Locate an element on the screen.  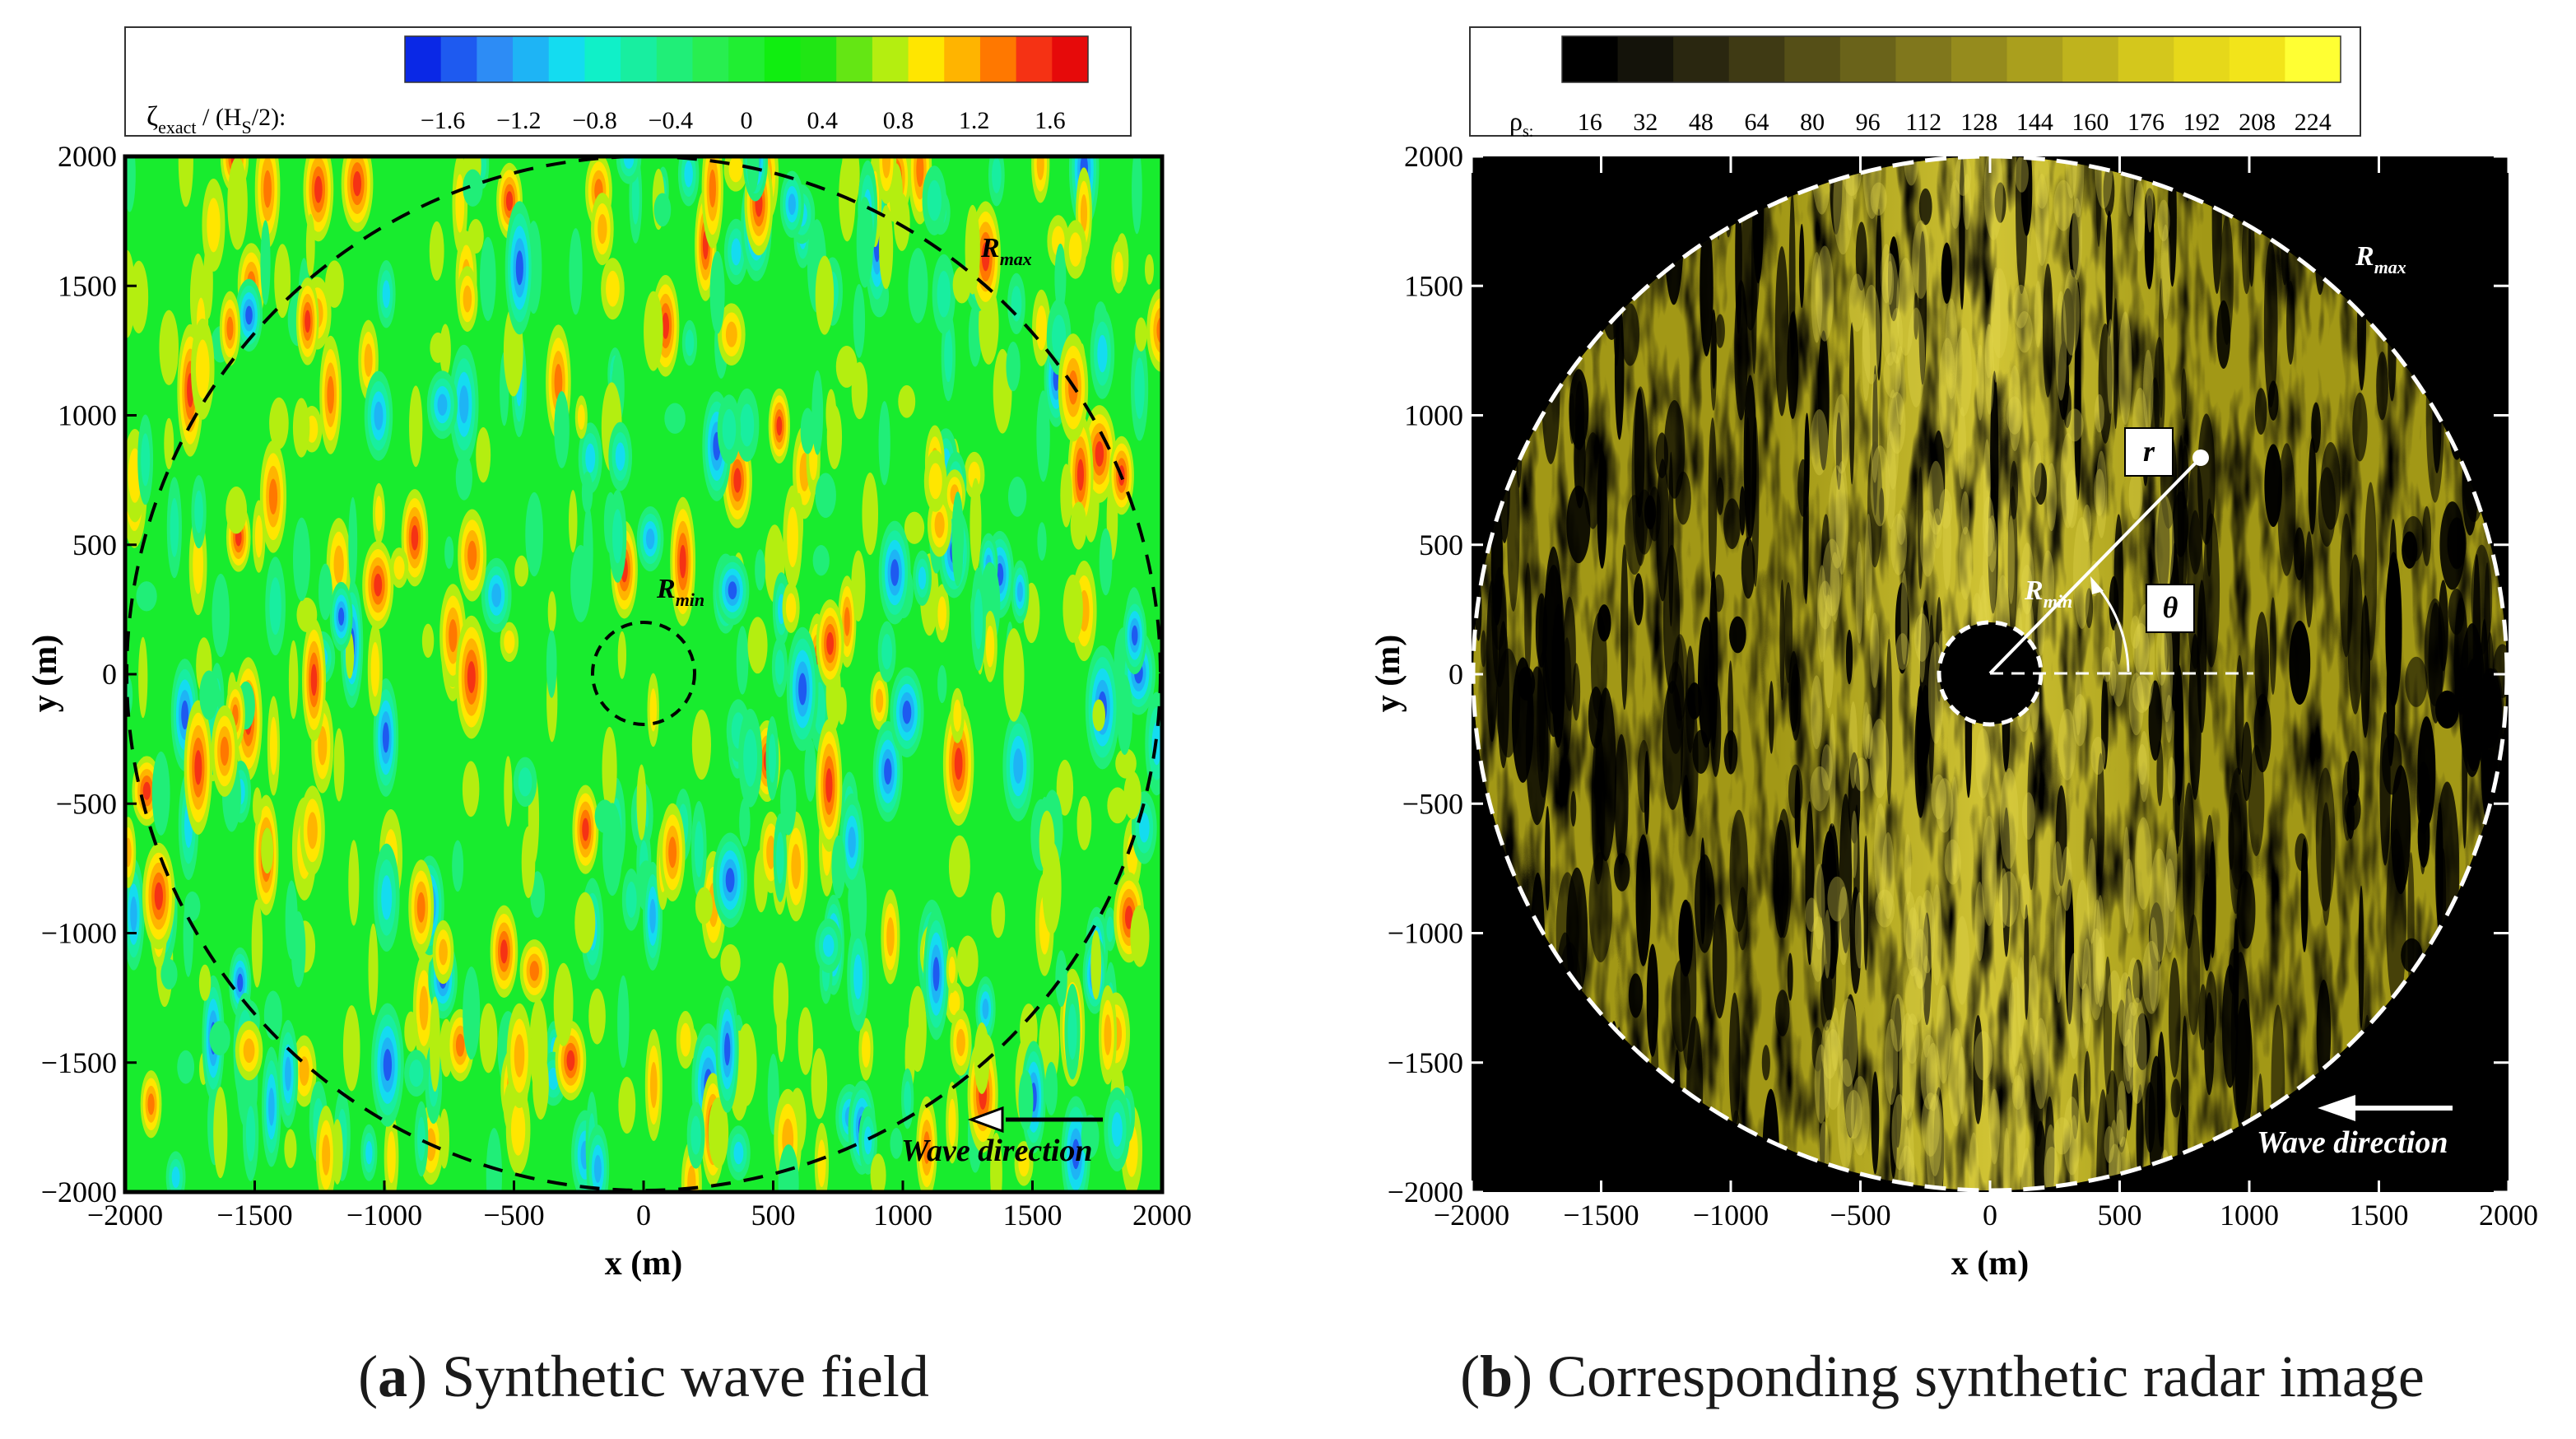
colorbar-b-tick-label: 80 is located at coordinates (1812, 122).